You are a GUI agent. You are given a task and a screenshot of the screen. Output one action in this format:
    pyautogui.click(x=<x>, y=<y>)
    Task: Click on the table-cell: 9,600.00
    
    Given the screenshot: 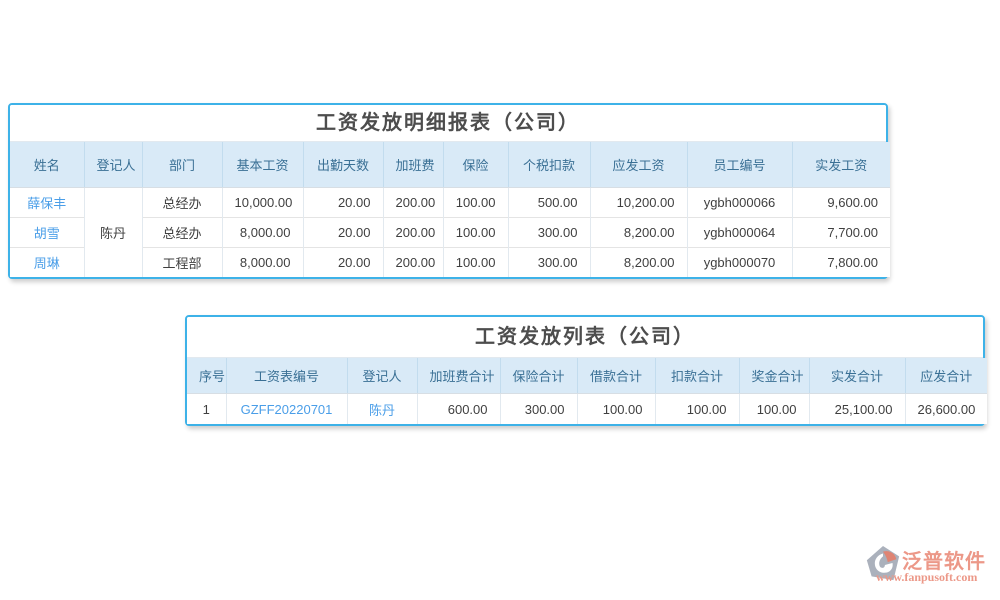 What is the action you would take?
    pyautogui.click(x=840, y=202)
    